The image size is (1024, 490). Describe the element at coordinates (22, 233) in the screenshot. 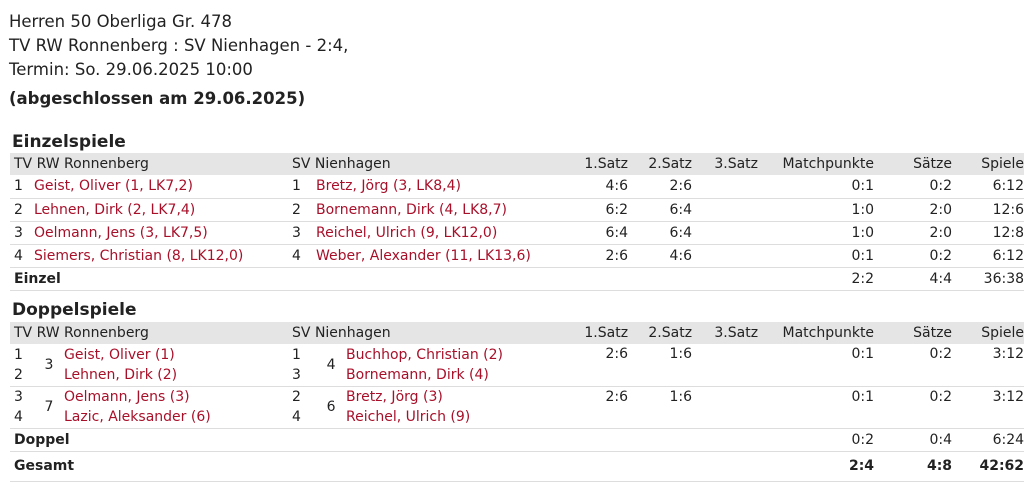

I see `home-position: 3` at that location.